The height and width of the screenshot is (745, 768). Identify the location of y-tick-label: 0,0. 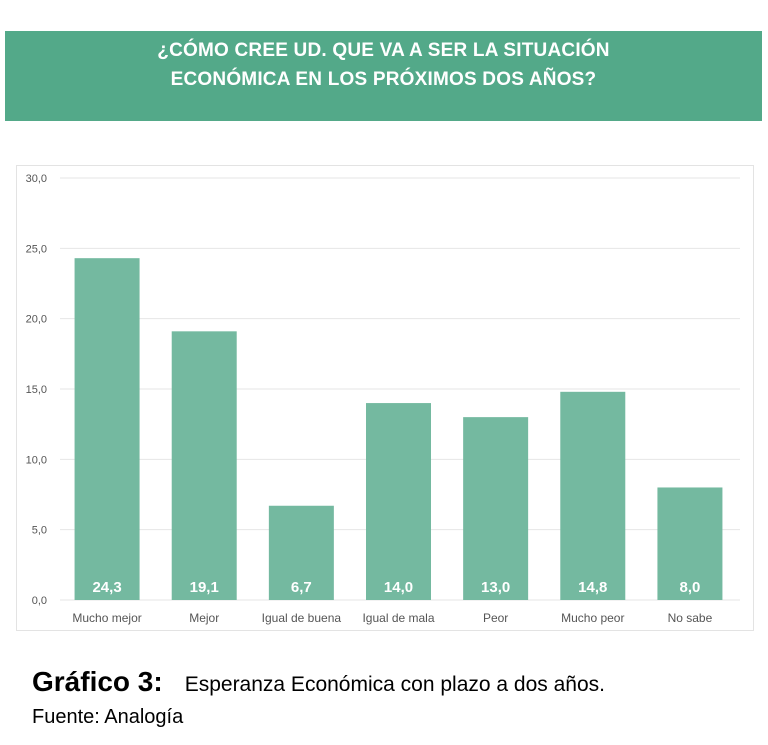
(39, 601).